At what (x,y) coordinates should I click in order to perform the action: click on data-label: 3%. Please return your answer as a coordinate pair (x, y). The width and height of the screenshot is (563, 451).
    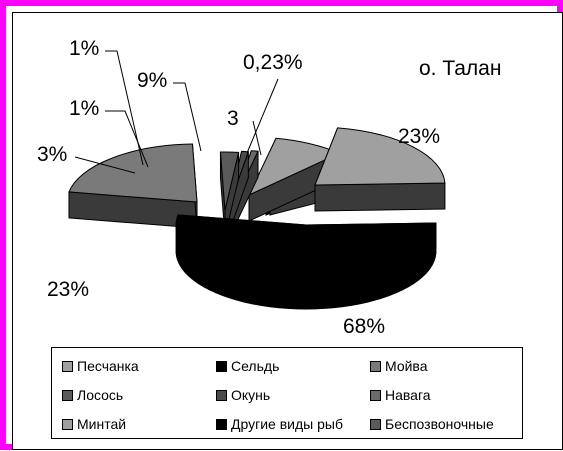
    Looking at the image, I should click on (52, 154).